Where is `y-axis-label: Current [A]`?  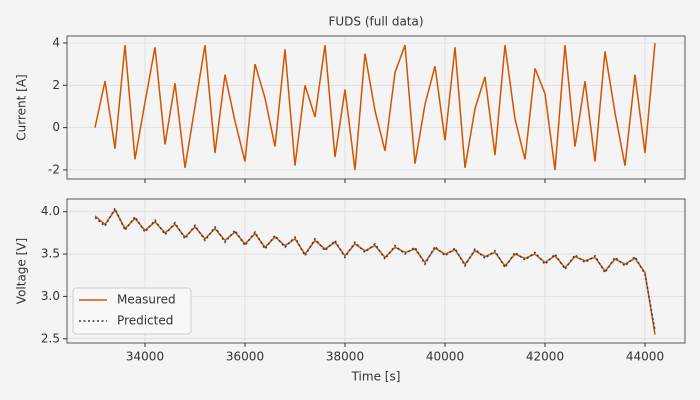 y-axis-label: Current [A] is located at coordinates (22, 107).